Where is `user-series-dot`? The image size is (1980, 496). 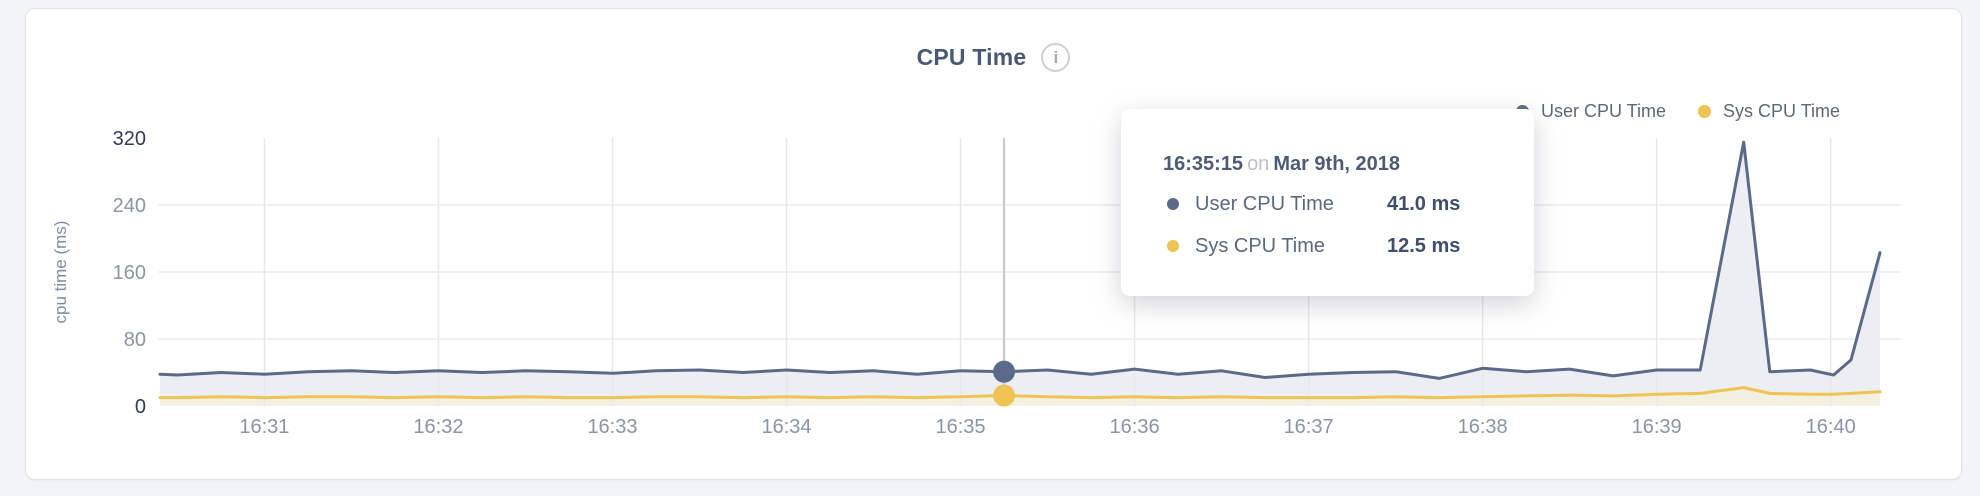
user-series-dot is located at coordinates (1173, 204).